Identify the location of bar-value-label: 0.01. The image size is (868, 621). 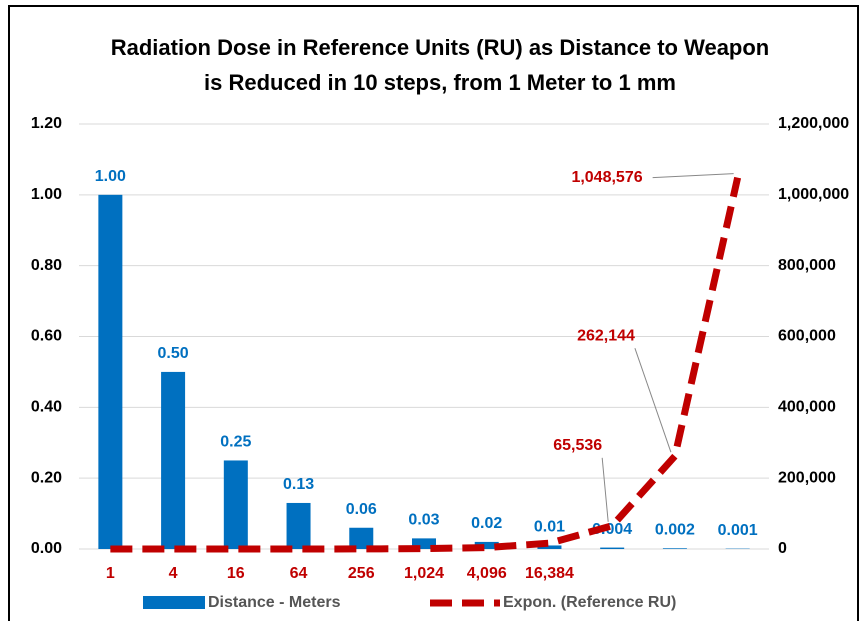
(549, 527).